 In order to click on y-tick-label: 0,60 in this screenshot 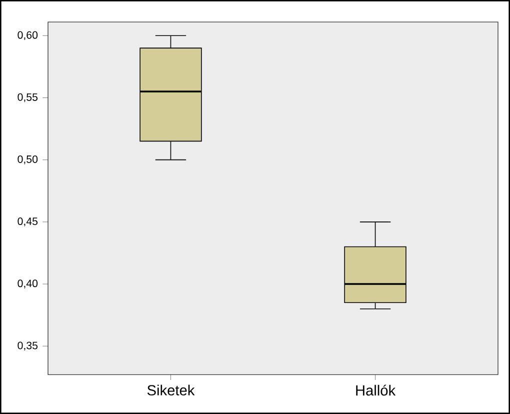, I will do `click(28, 35)`.